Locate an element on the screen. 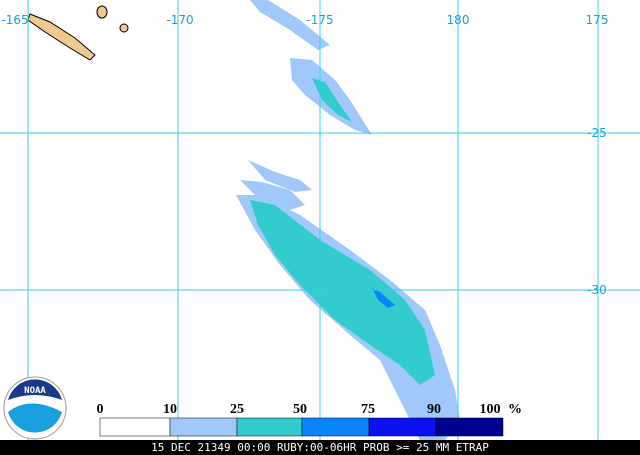 The height and width of the screenshot is (455, 640). color-legend: 0 10 25 50 75 90 100% is located at coordinates (309, 419).